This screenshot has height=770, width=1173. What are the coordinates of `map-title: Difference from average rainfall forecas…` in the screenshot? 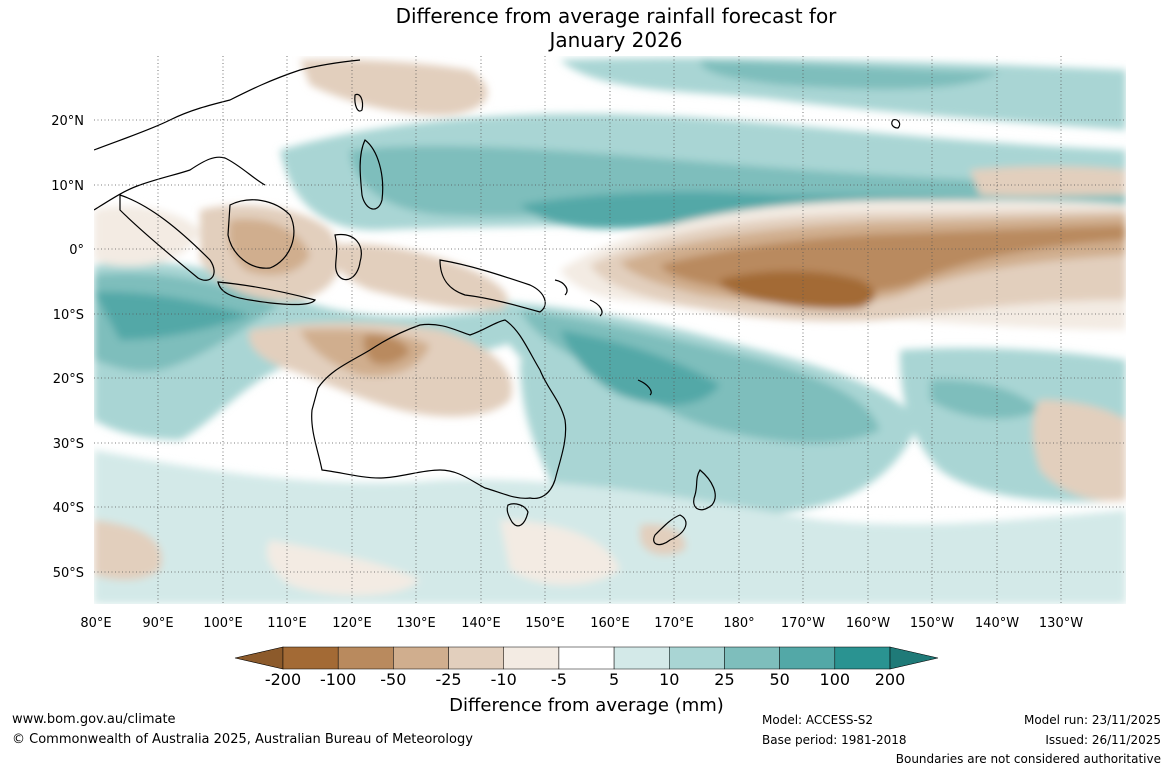 It's located at (586, 28).